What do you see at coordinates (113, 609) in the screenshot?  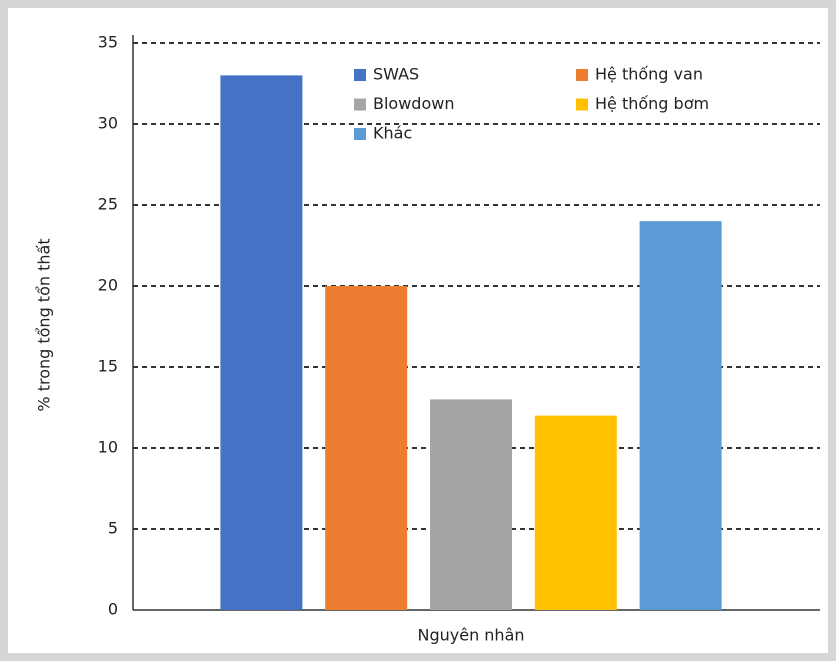 I see `y-tick-label: 0` at bounding box center [113, 609].